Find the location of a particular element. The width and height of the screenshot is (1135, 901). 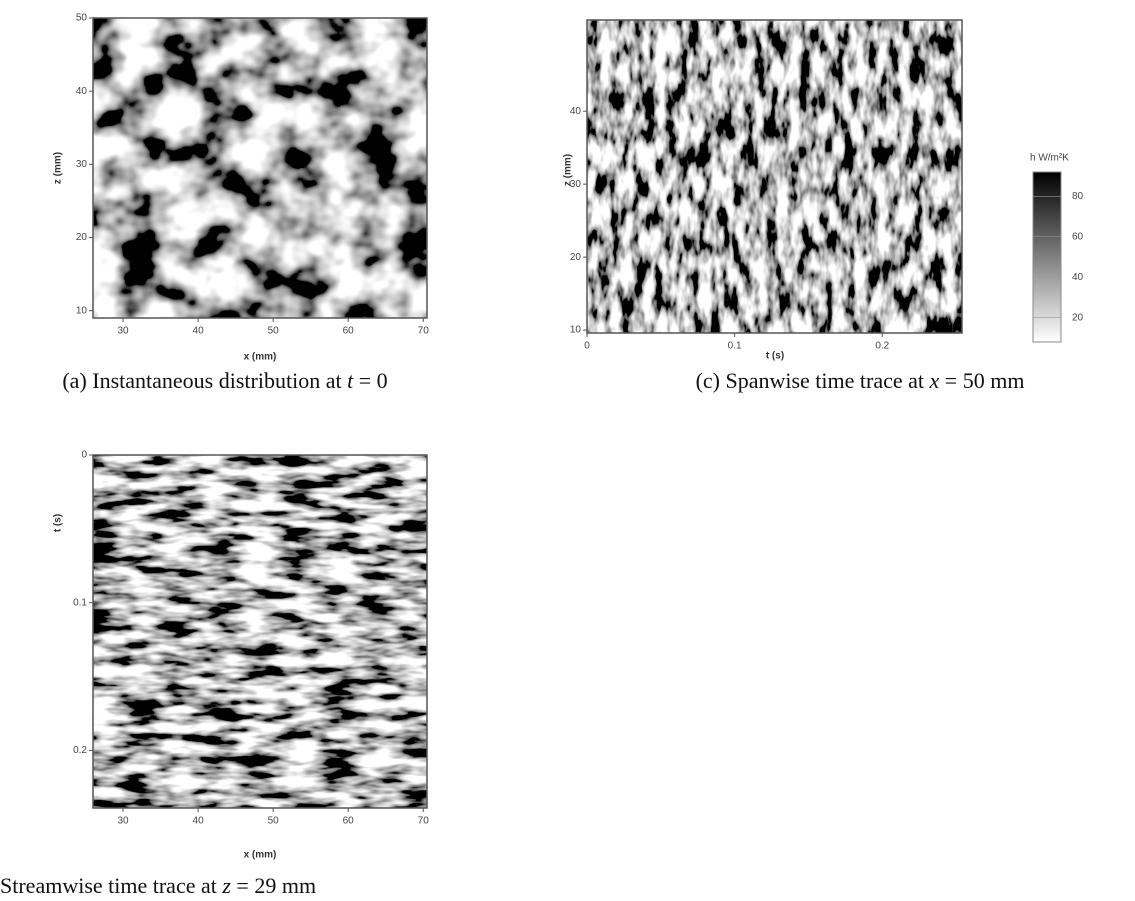

colorbar-tick-label: 80 is located at coordinates (1078, 196).